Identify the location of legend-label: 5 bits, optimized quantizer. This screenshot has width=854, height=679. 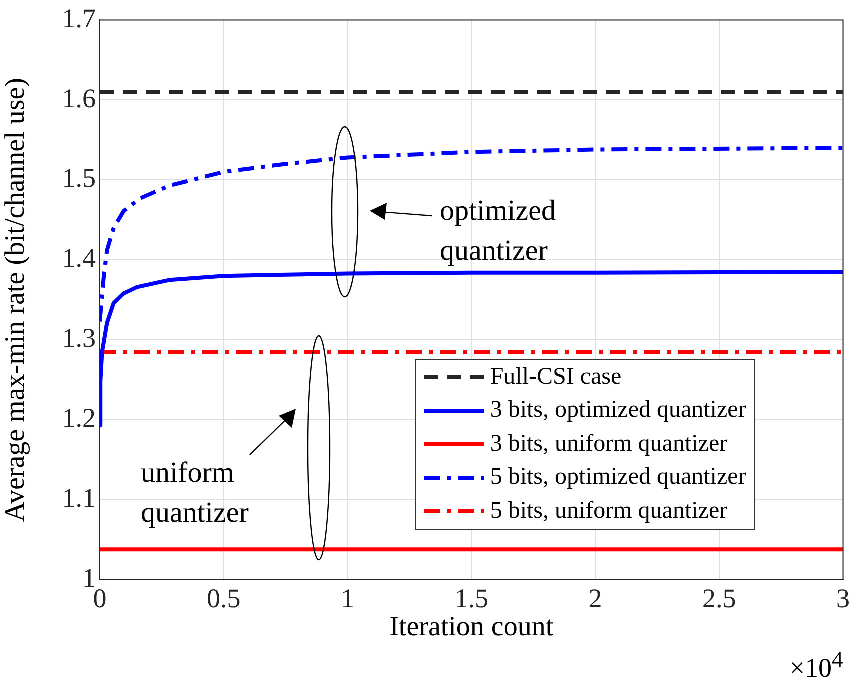
(618, 477).